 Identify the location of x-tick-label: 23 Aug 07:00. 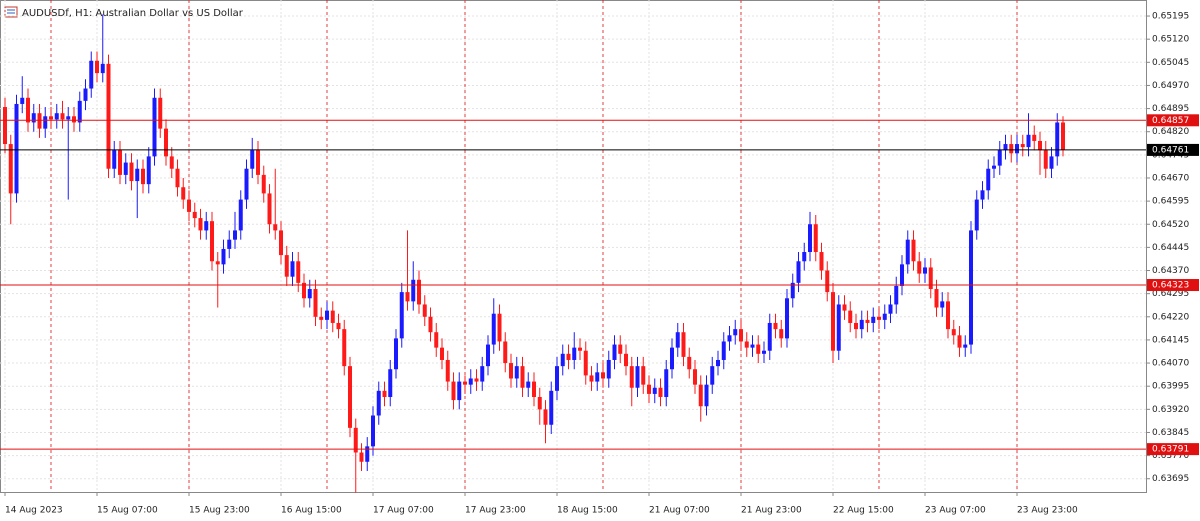
(955, 511).